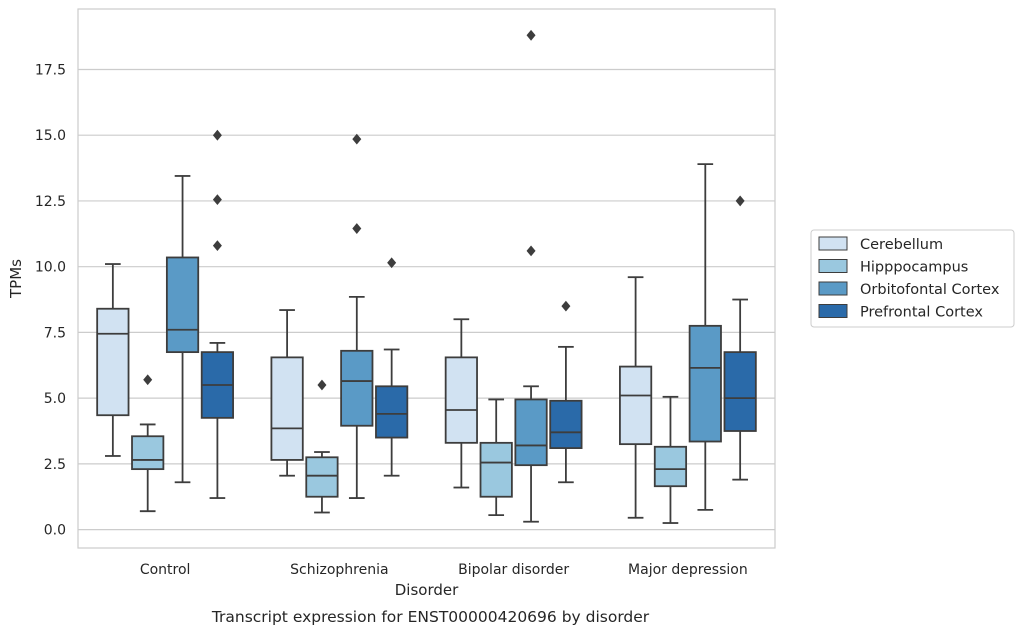 Image resolution: width=1023 pixels, height=634 pixels. Describe the element at coordinates (339, 570) in the screenshot. I see `x-tick-label: Schizophrenia` at that location.